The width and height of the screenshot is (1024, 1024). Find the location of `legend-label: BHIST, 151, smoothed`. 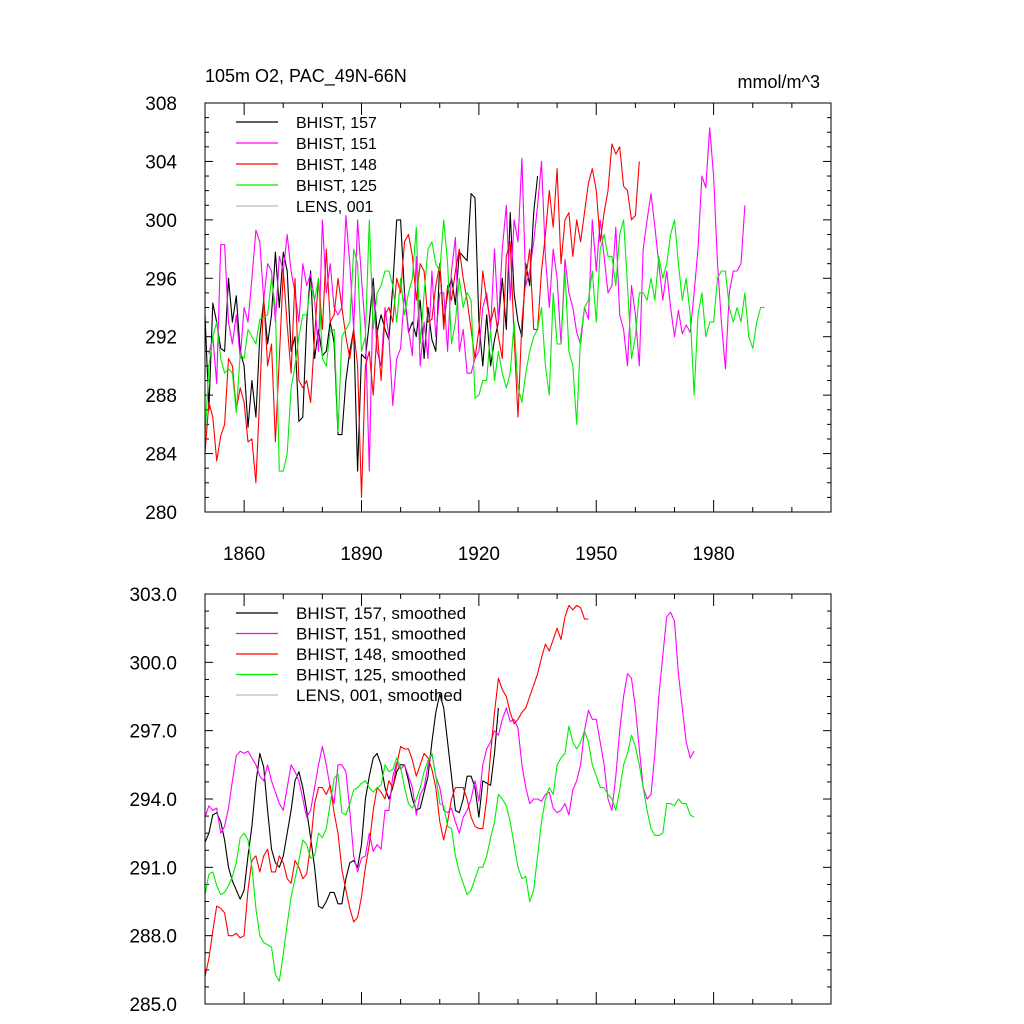

legend-label: BHIST, 151, smoothed is located at coordinates (381, 634).